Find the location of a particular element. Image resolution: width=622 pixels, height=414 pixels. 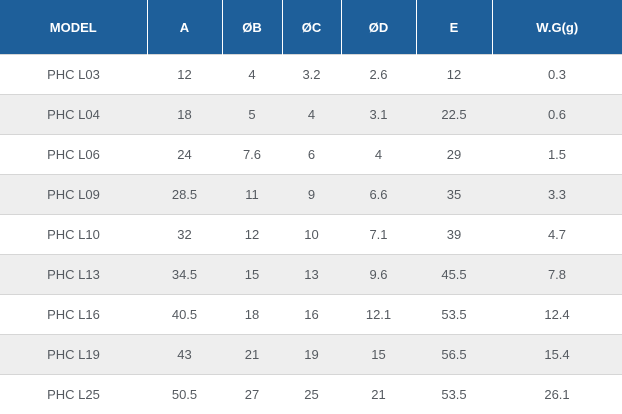

header-a: A is located at coordinates (184, 27).